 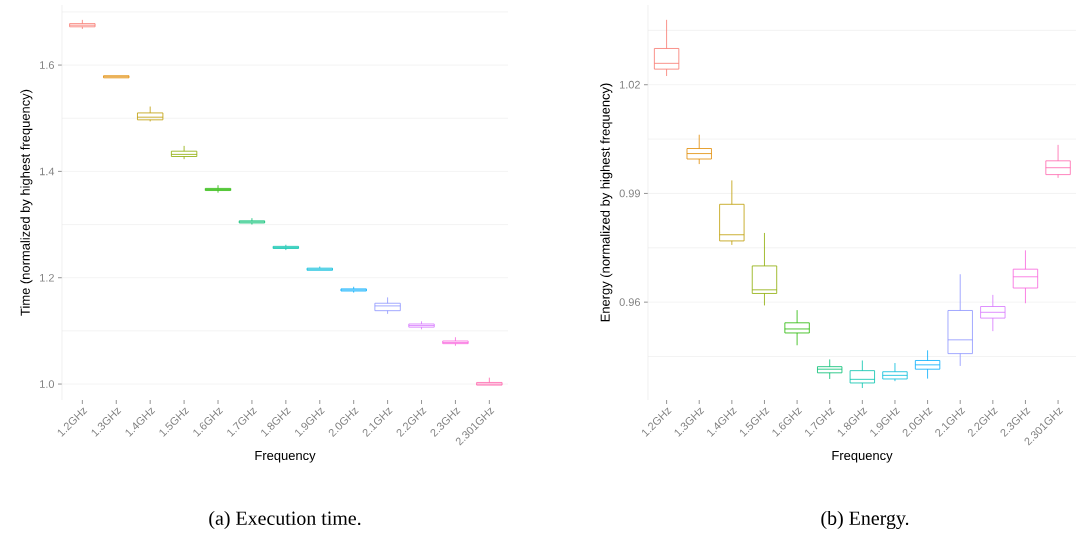 I want to click on y-tick-label: 1.02, so click(x=629, y=84).